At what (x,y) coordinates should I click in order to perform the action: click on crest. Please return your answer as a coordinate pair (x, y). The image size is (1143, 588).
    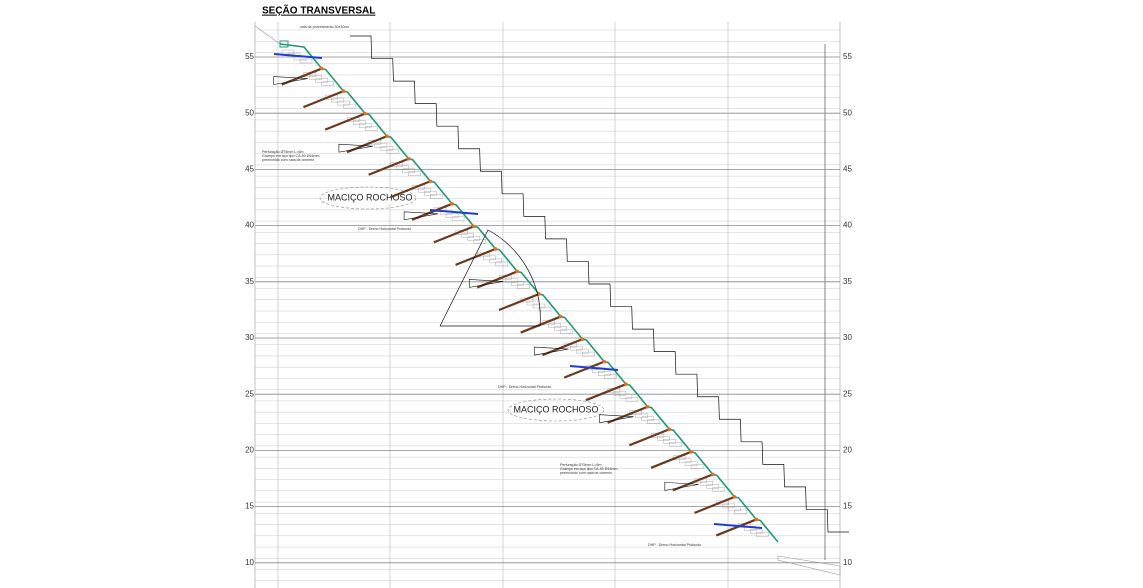
    Looking at the image, I should click on (267, 35).